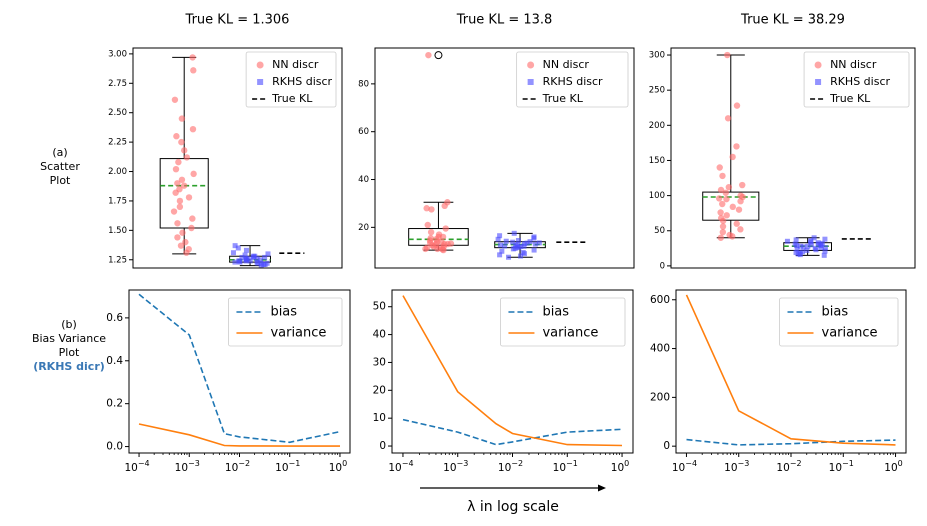 This screenshot has height=526, width=927. I want to click on y-tick-label: 0.6, so click(114, 318).